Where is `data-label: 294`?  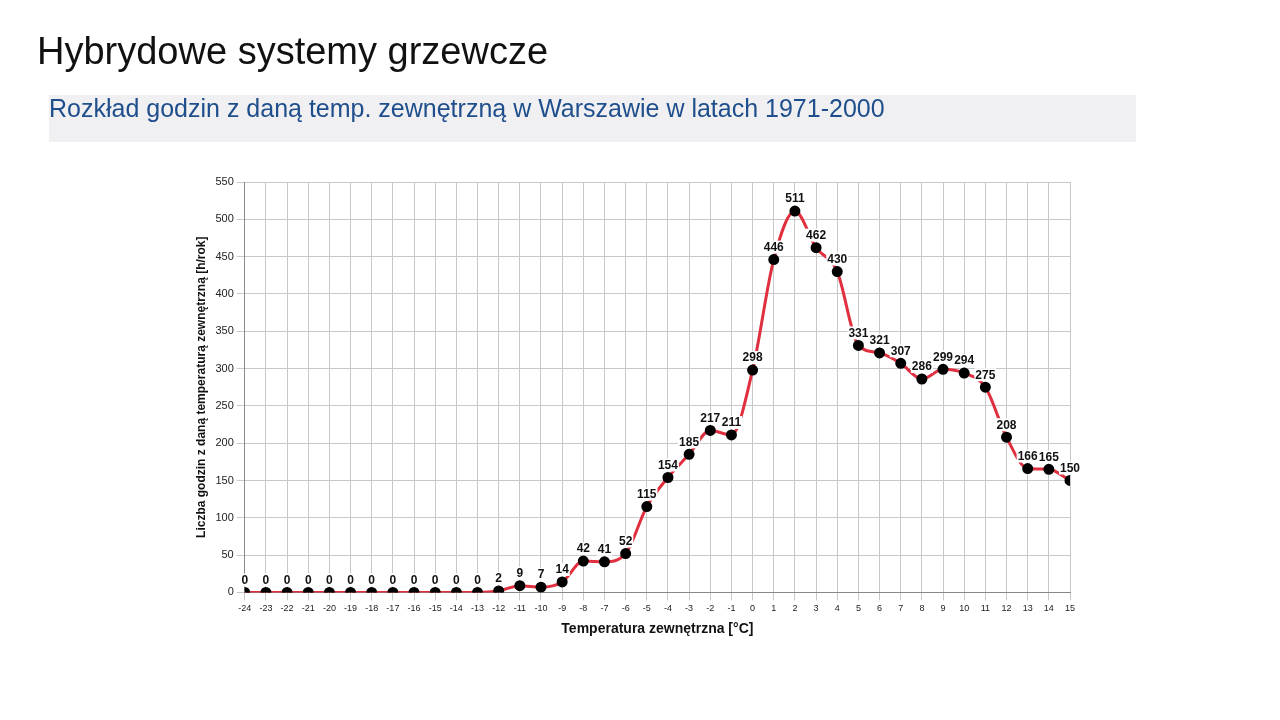
data-label: 294 is located at coordinates (964, 360).